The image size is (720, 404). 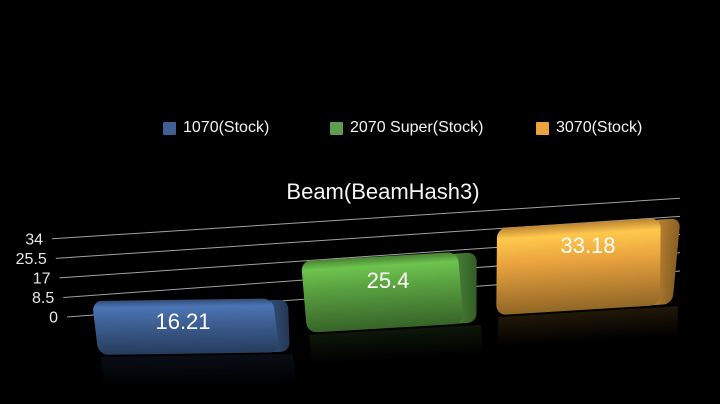 I want to click on ytick-label-8.5: 8.5, so click(x=43, y=298).